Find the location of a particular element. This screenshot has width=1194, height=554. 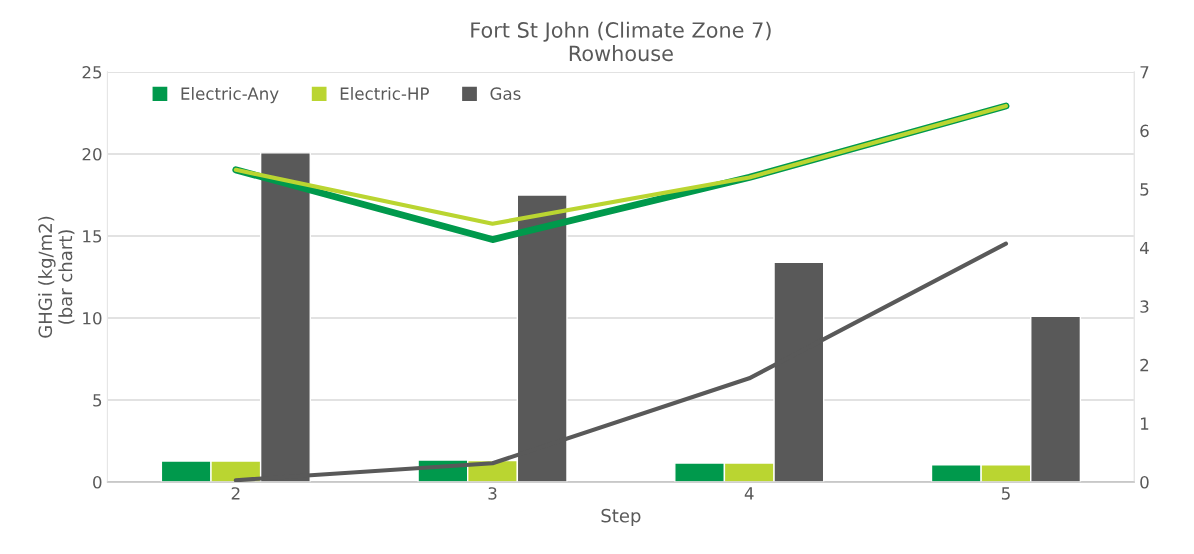

y-tick-label: 5 is located at coordinates (97, 400).